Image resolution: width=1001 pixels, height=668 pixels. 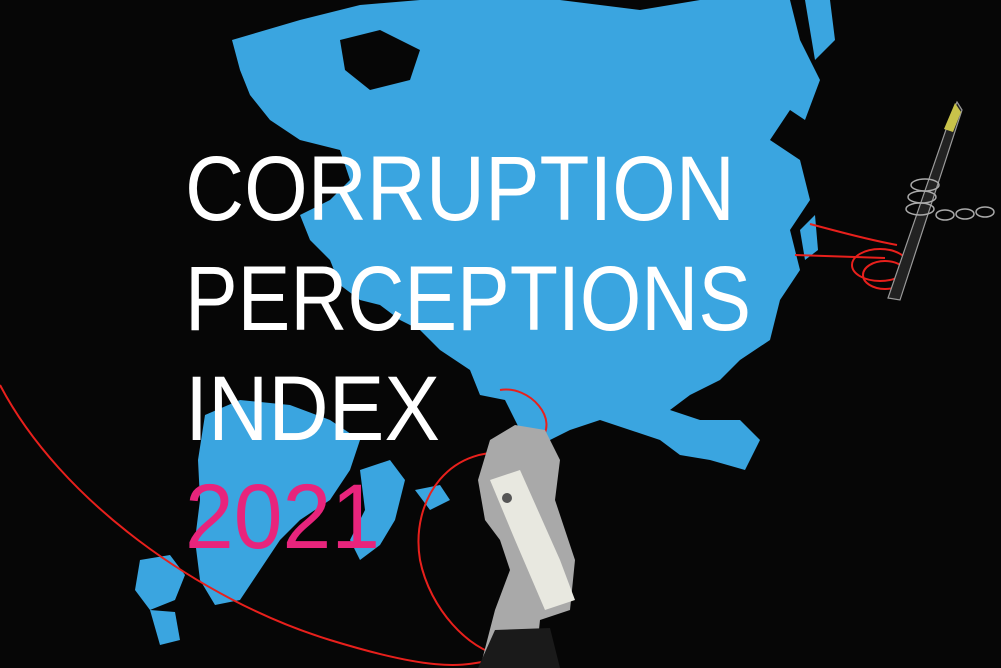 I want to click on chained-pen-illustration, so click(x=941, y=200).